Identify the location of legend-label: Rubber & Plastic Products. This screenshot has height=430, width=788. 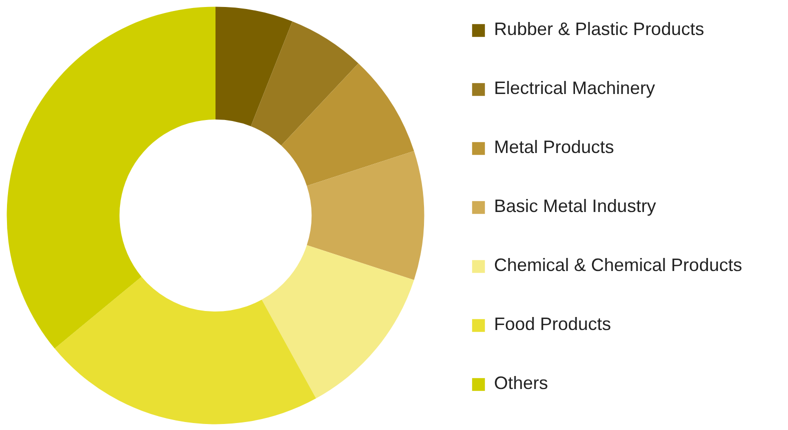
(599, 29).